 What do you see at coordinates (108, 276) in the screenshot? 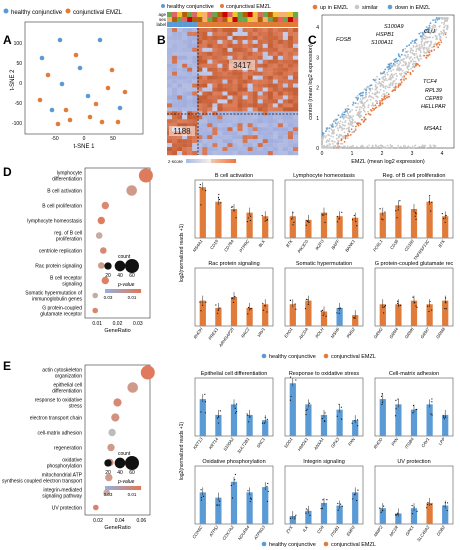
I see `dotplot-count-value: 20` at bounding box center [108, 276].